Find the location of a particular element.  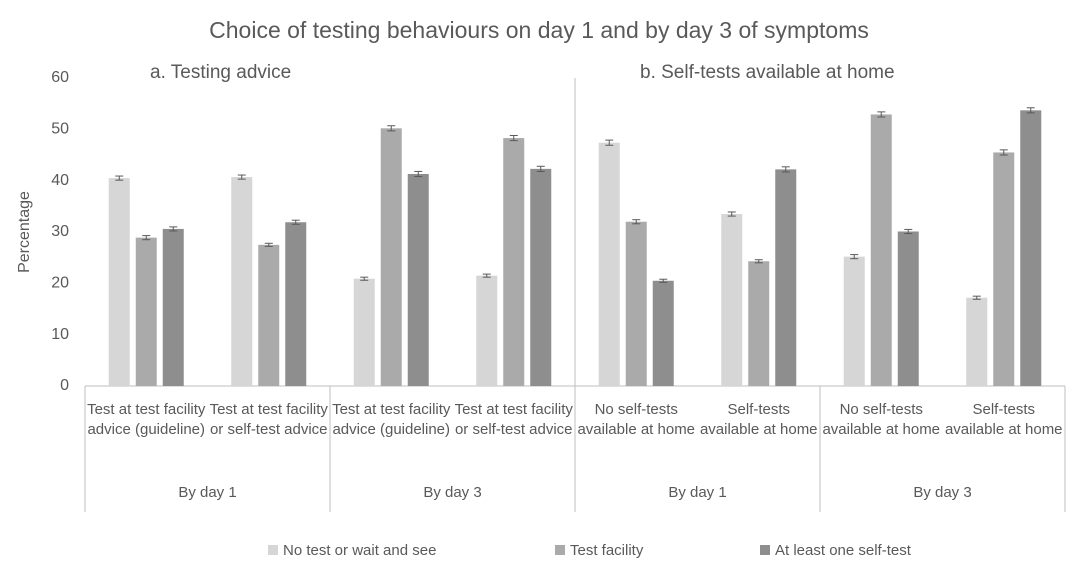

y-tick-label: 10 is located at coordinates (60, 334).